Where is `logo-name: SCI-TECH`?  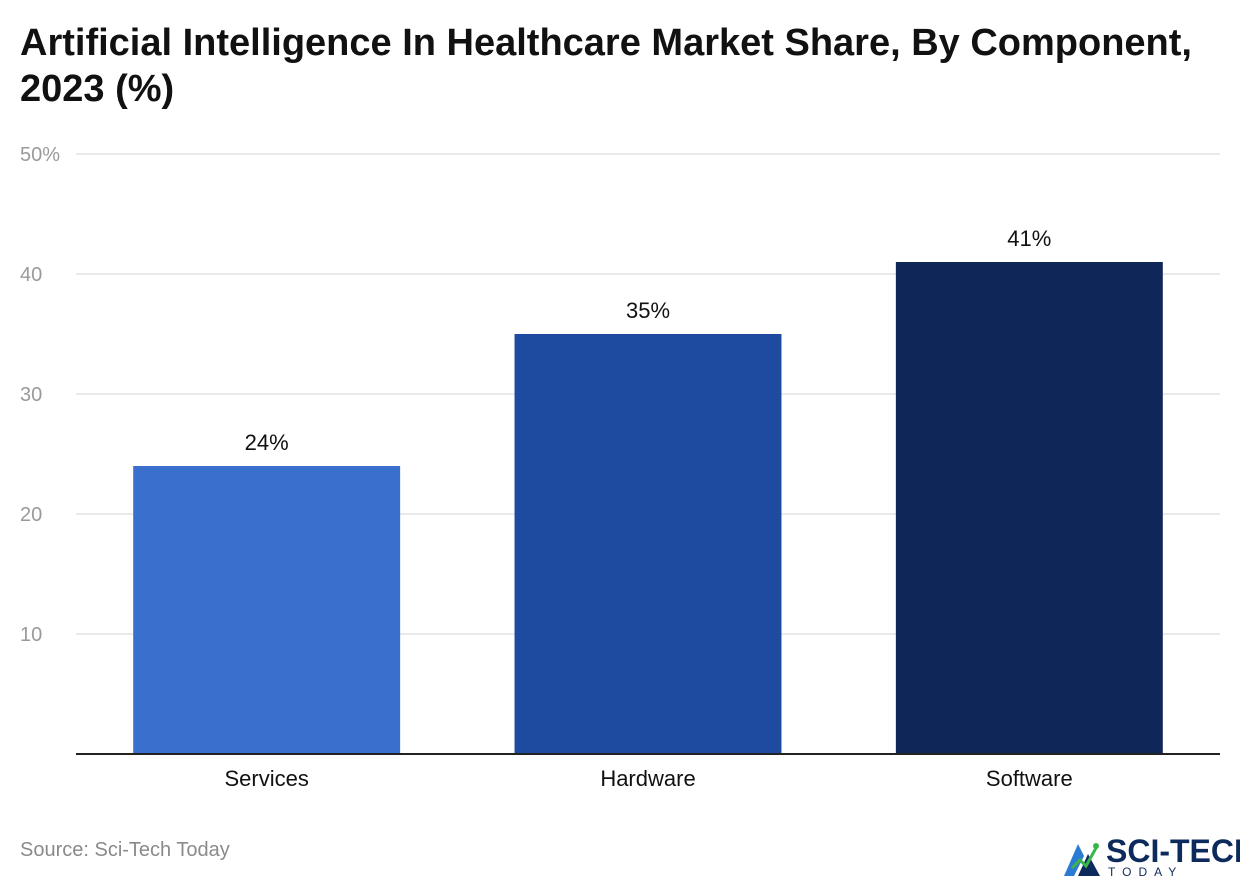 logo-name: SCI-TECH is located at coordinates (1173, 851).